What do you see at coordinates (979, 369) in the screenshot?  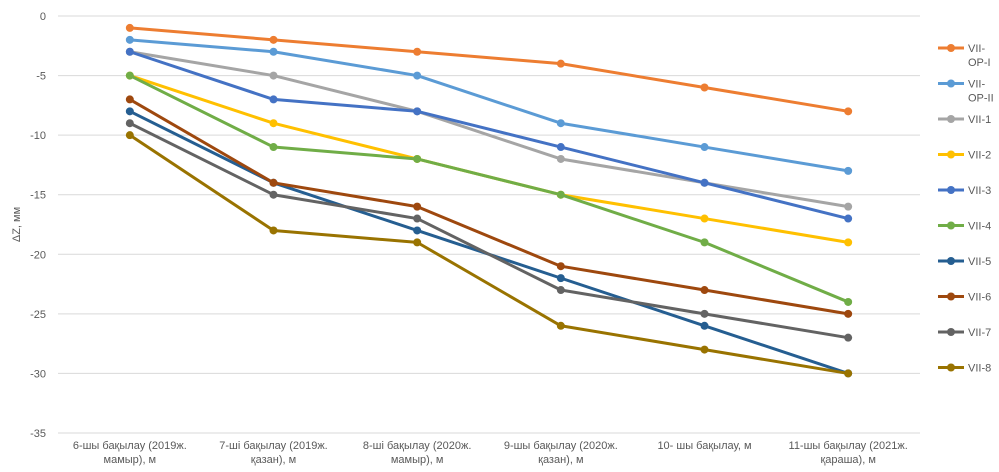 I see `legend-label: VII-8` at bounding box center [979, 369].